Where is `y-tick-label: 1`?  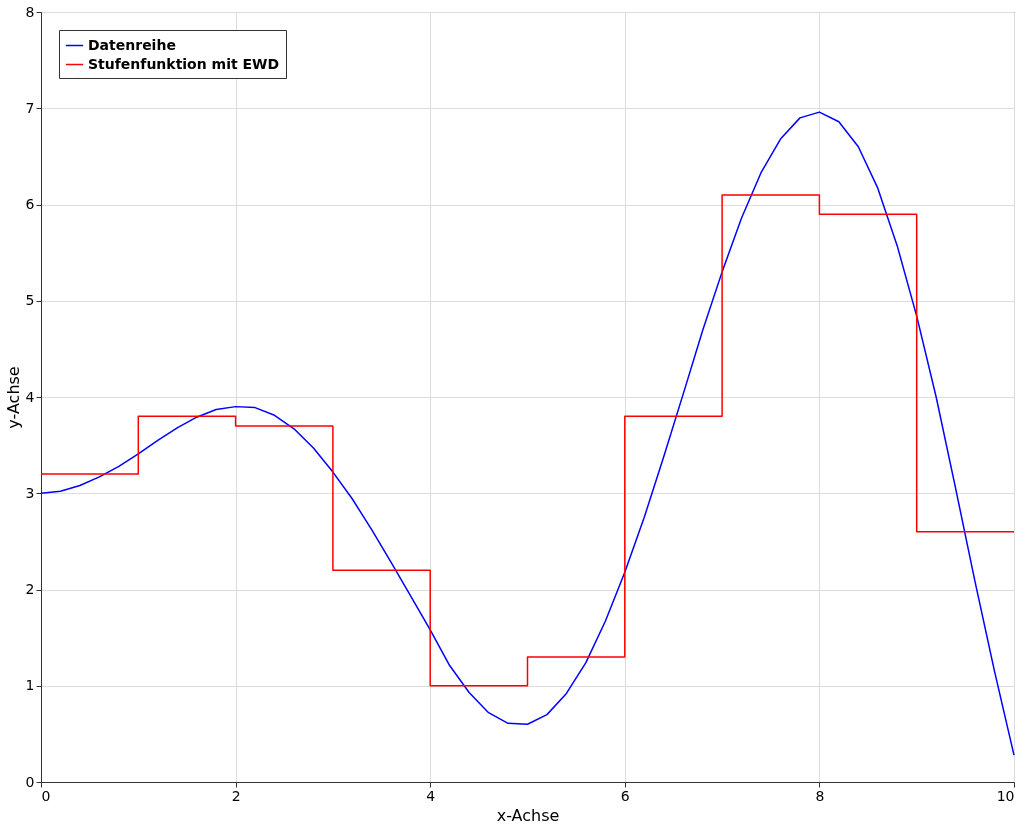 y-tick-label: 1 is located at coordinates (30, 685).